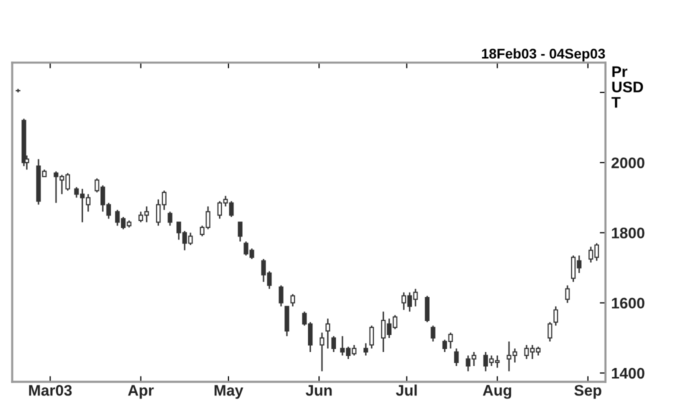 This screenshot has height=404, width=678. What do you see at coordinates (497, 392) in the screenshot?
I see `x-tick-label: Aug` at bounding box center [497, 392].